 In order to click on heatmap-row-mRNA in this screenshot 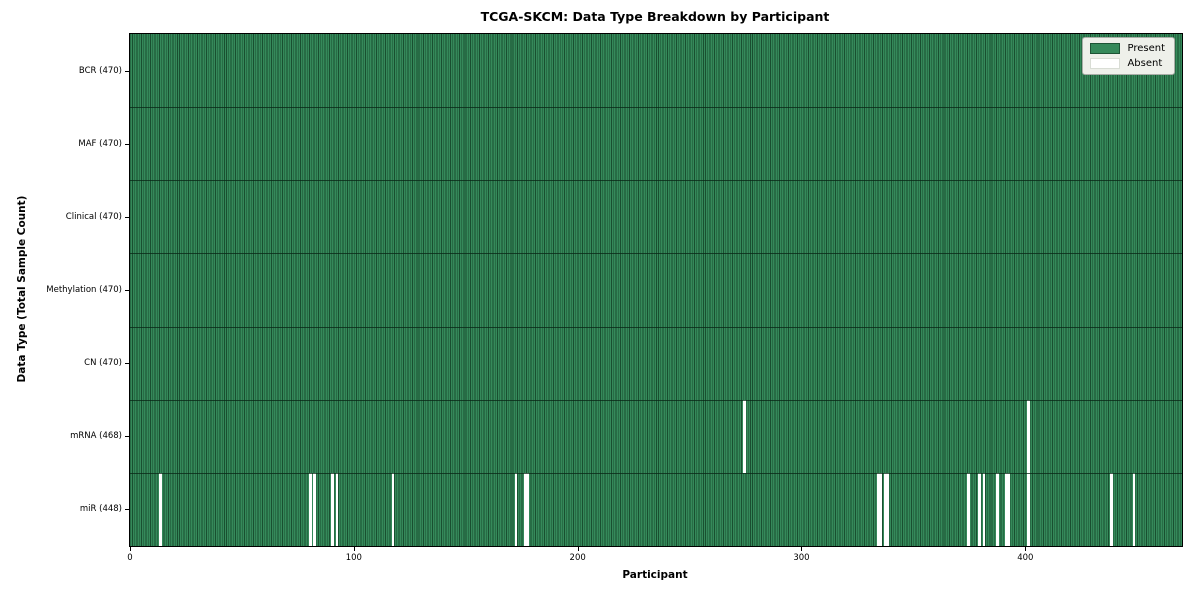, I will do `click(656, 436)`.